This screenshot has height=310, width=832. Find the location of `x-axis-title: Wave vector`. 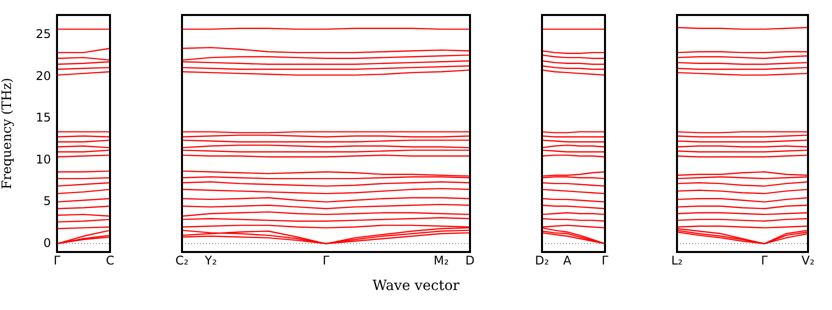

x-axis-title: Wave vector is located at coordinates (416, 286).